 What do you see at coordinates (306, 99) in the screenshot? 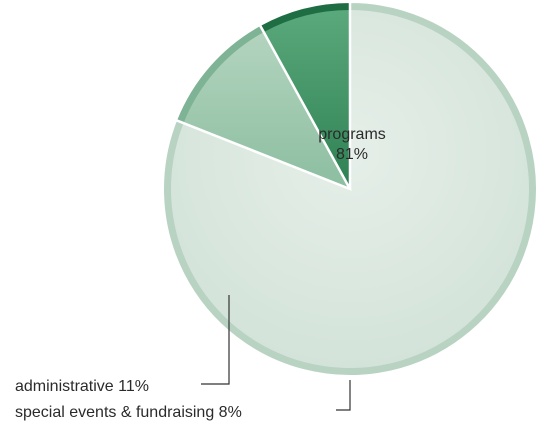
I see `special-events-slice` at bounding box center [306, 99].